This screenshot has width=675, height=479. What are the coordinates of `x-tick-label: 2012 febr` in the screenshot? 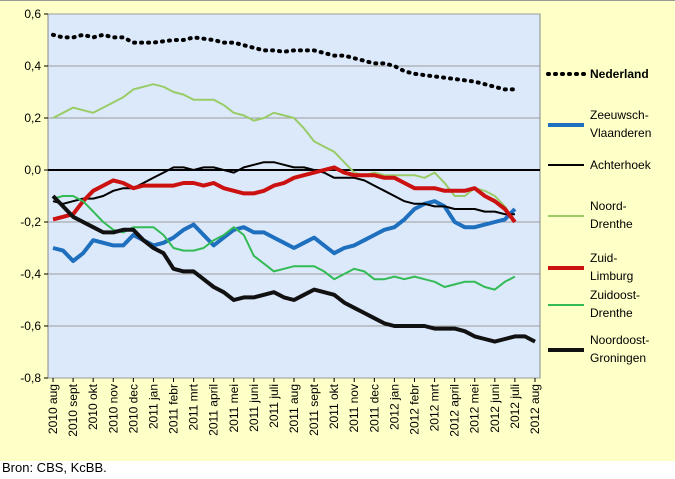 It's located at (414, 409).